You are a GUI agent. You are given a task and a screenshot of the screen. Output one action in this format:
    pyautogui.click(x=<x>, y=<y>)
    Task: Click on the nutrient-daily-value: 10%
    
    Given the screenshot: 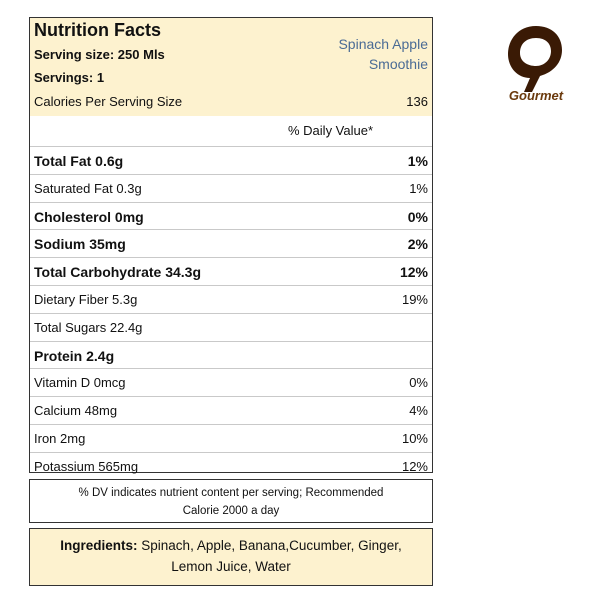 What is the action you would take?
    pyautogui.click(x=414, y=438)
    